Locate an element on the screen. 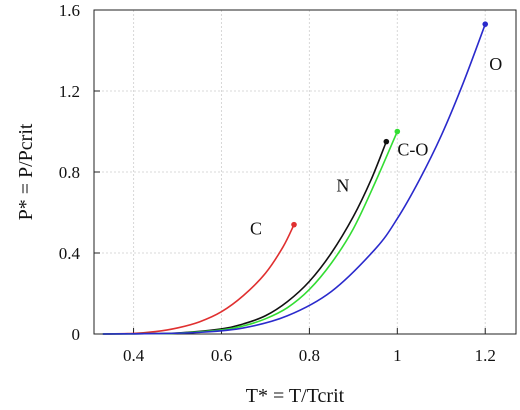  y-axis-label: P* = P/Pcrit is located at coordinates (26, 171).